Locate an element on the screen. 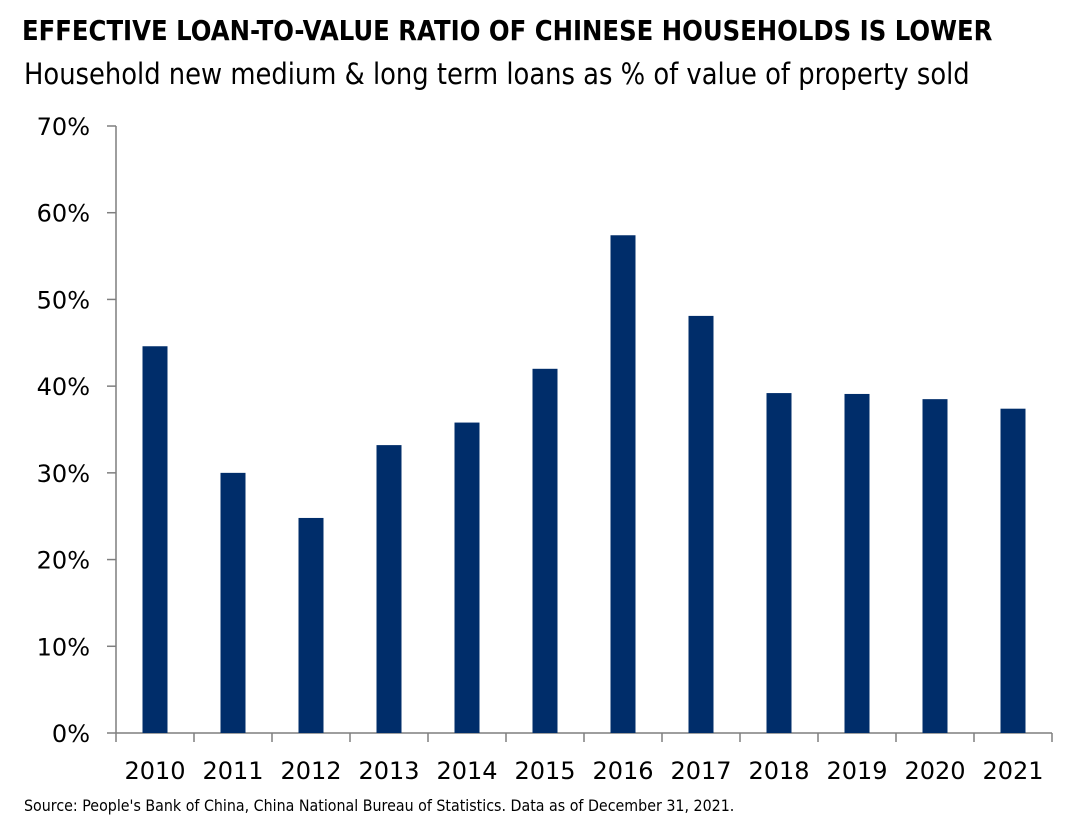  y-tick-label: 40% is located at coordinates (63, 387).